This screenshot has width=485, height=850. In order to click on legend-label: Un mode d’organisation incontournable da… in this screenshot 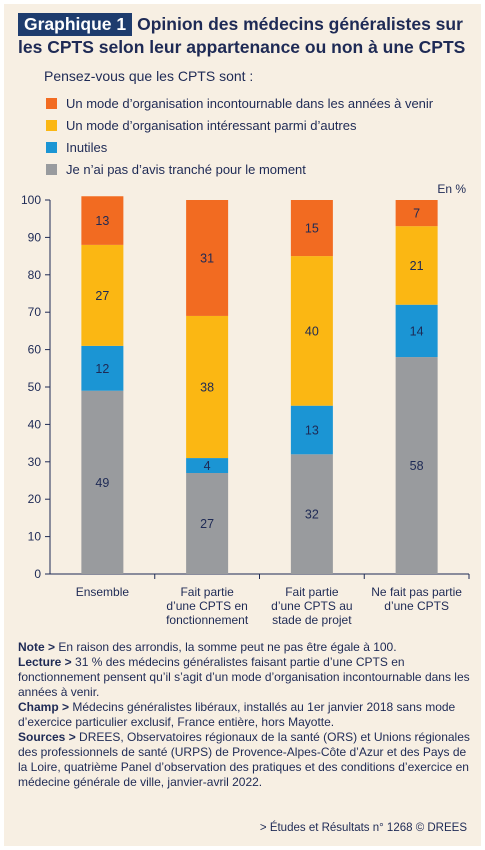, I will do `click(250, 103)`.